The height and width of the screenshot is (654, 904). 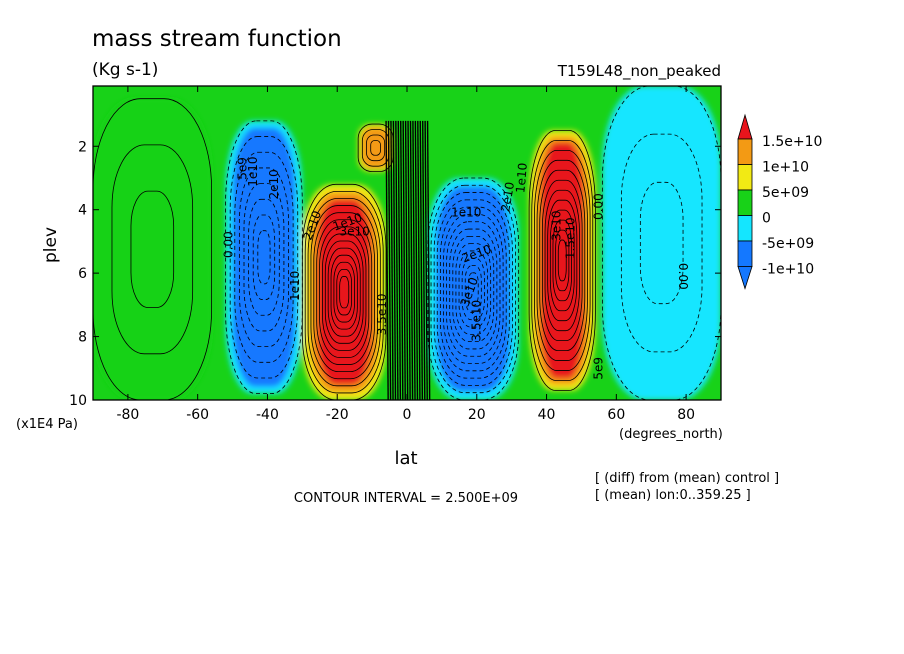 I want to click on cell-northern-hadley-negative, so click(x=473, y=288).